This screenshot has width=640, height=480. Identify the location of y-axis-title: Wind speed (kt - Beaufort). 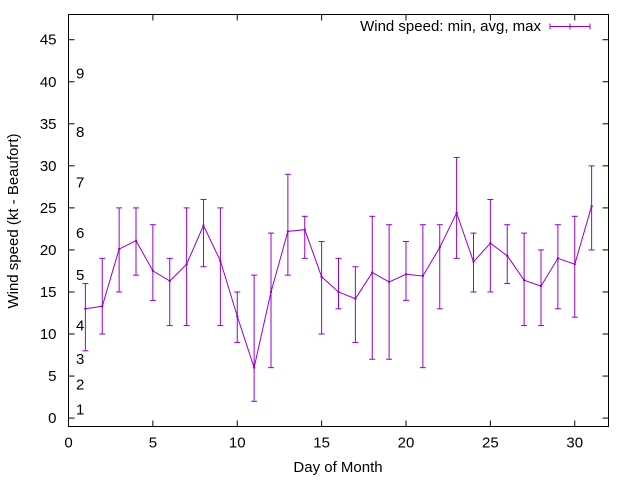
(13, 220).